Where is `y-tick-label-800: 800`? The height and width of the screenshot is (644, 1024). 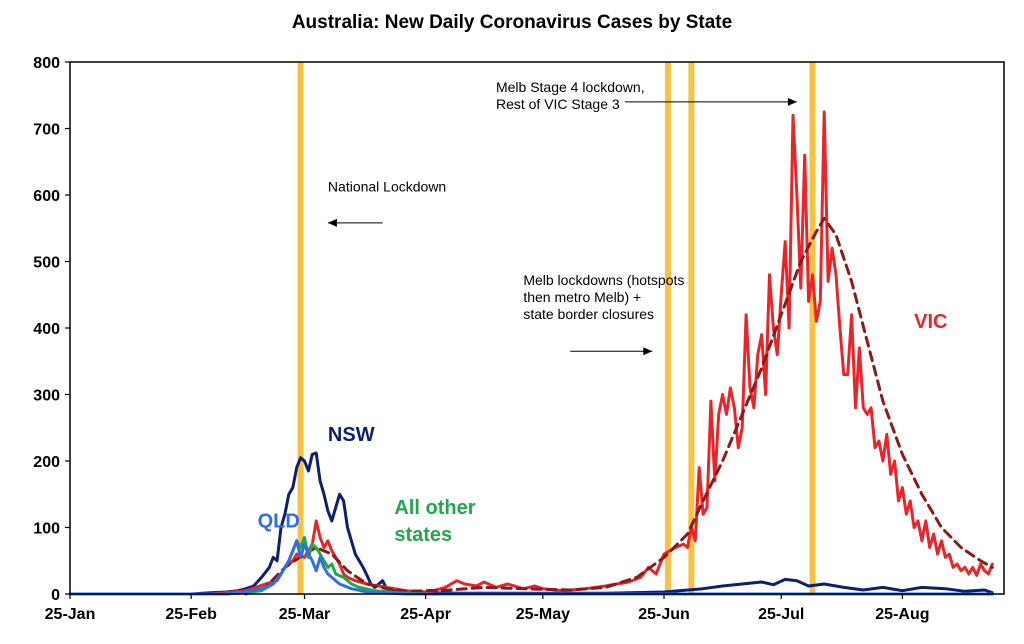 y-tick-label-800: 800 is located at coordinates (46, 63).